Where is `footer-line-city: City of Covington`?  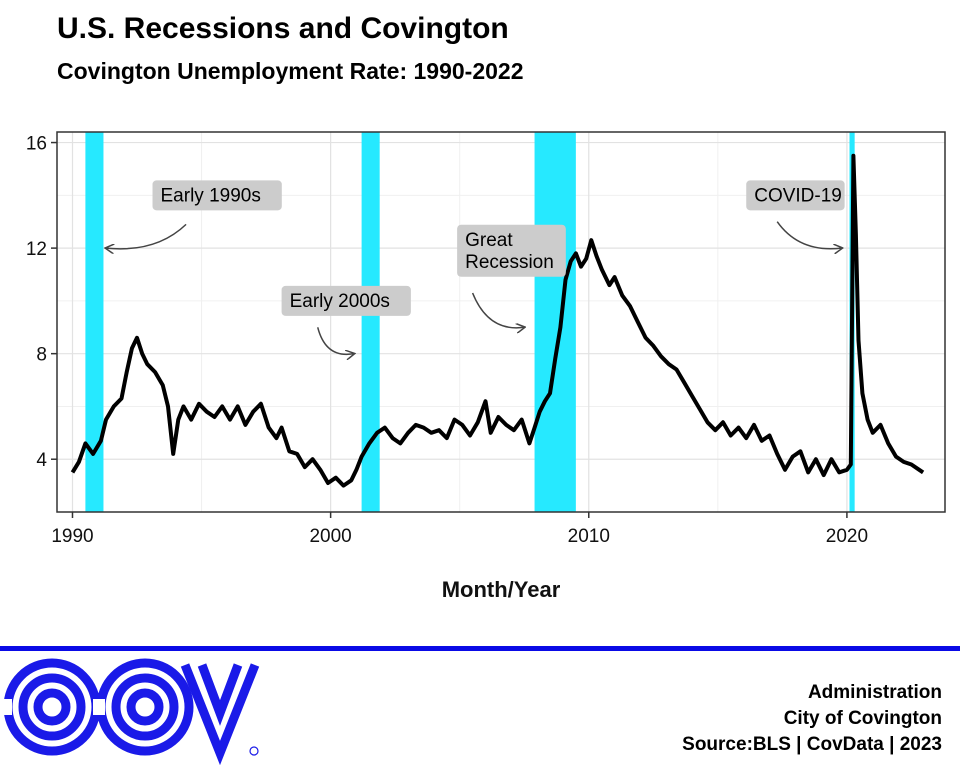
footer-line-city: City of Covington is located at coordinates (862, 718).